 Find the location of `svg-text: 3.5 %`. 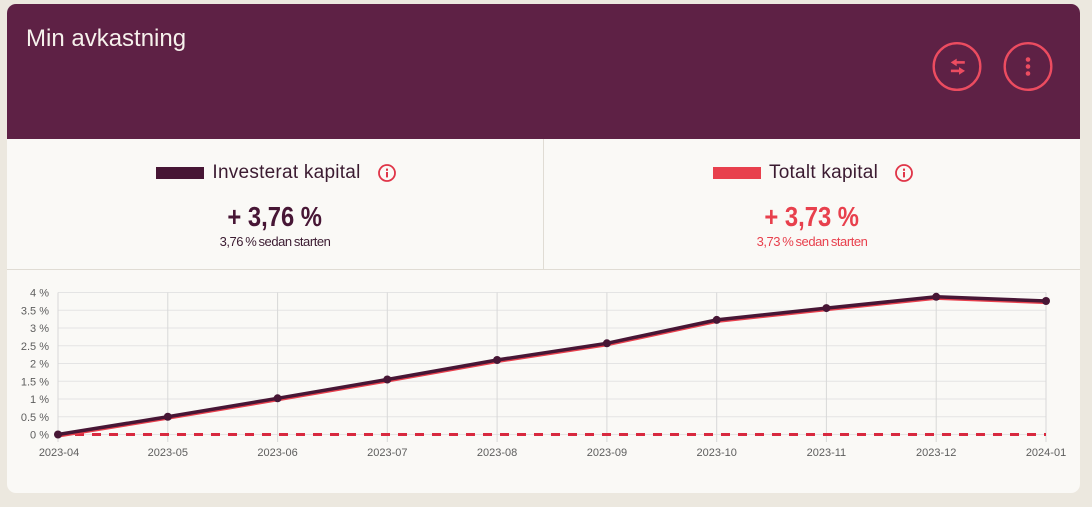

svg-text: 3.5 % is located at coordinates (35, 311).